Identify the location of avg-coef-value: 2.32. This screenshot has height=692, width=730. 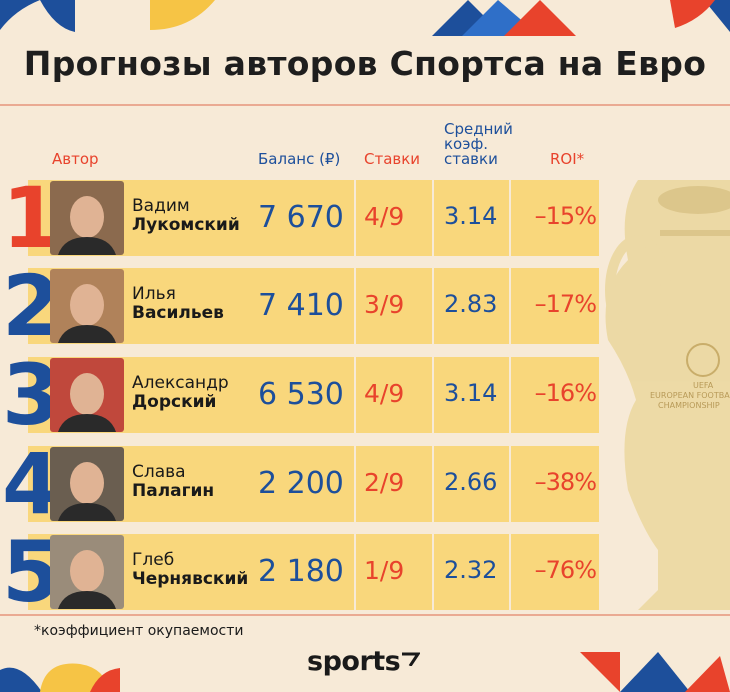
(471, 570).